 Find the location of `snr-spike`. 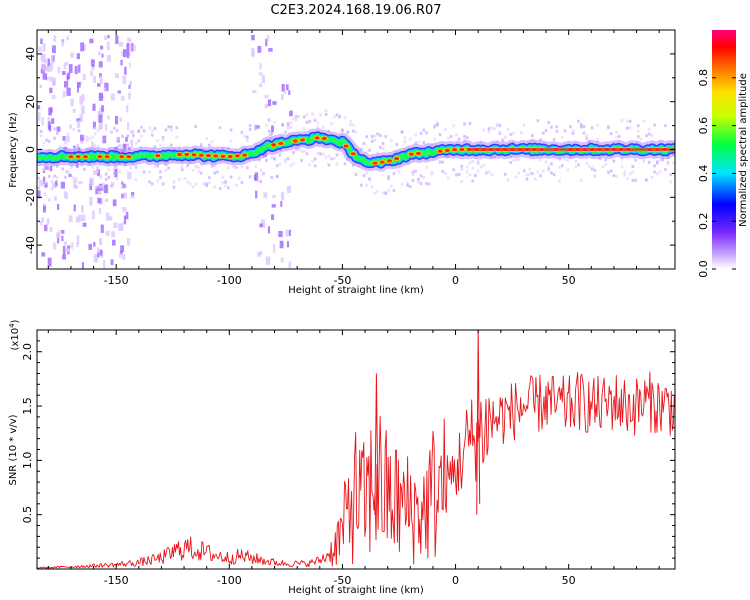

snr-spike is located at coordinates (376, 444).